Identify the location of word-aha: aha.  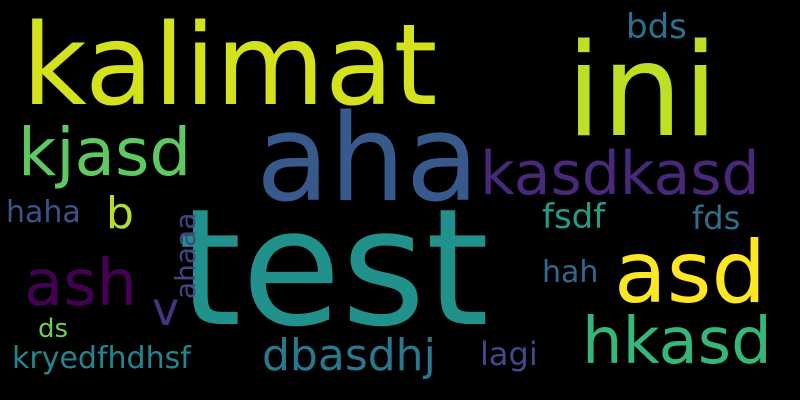
(368, 159).